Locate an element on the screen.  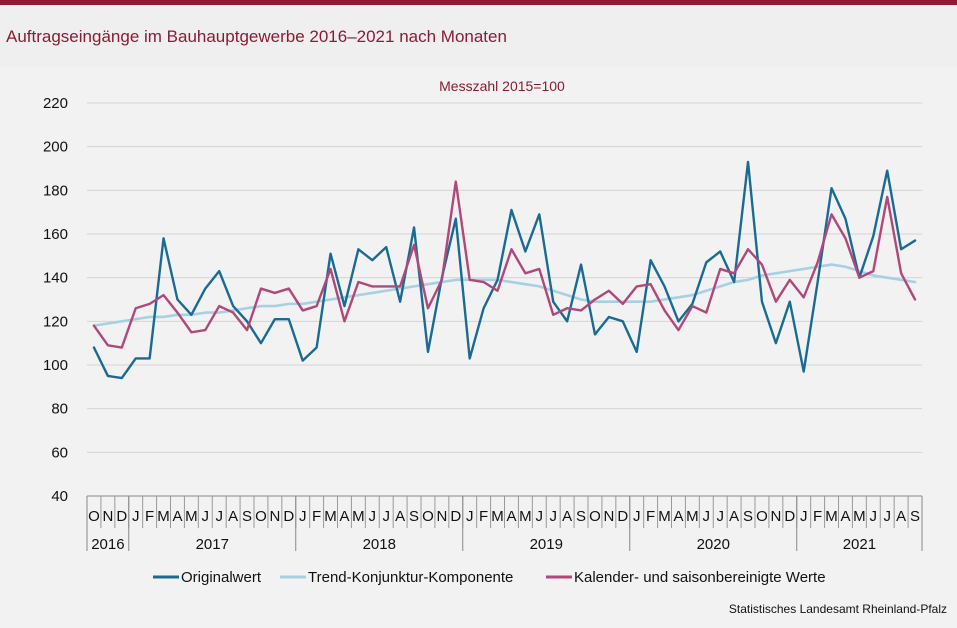
y-tick-label: 220 is located at coordinates (55, 103).